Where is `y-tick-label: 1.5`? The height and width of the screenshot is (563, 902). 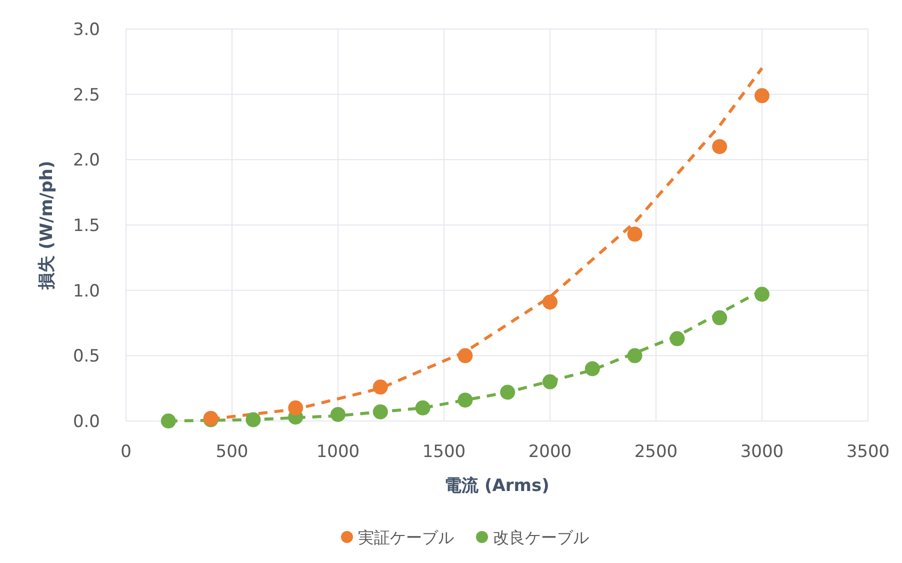 y-tick-label: 1.5 is located at coordinates (86, 226).